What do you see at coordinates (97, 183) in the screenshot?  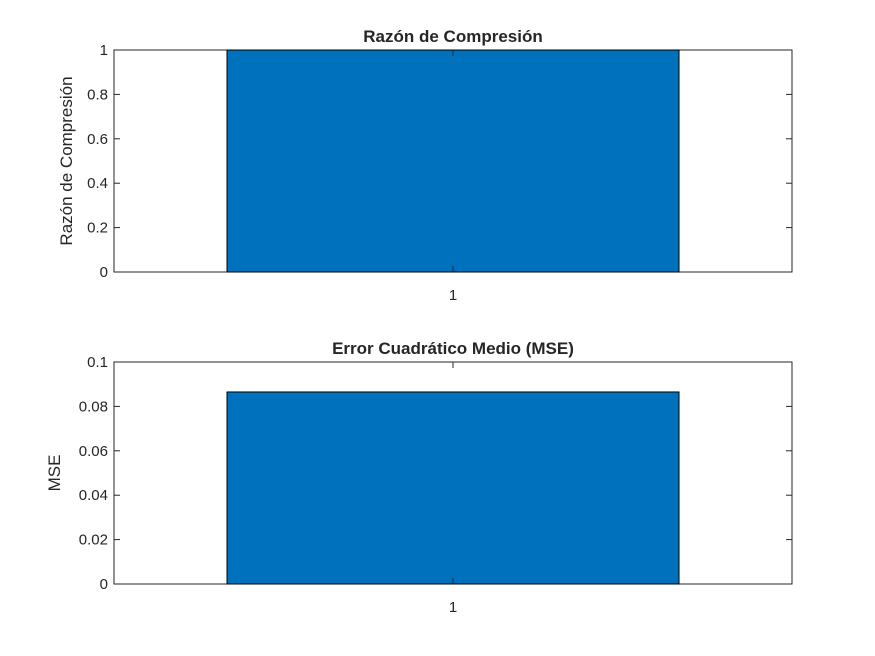 I see `y-tick-label: 0.4` at bounding box center [97, 183].